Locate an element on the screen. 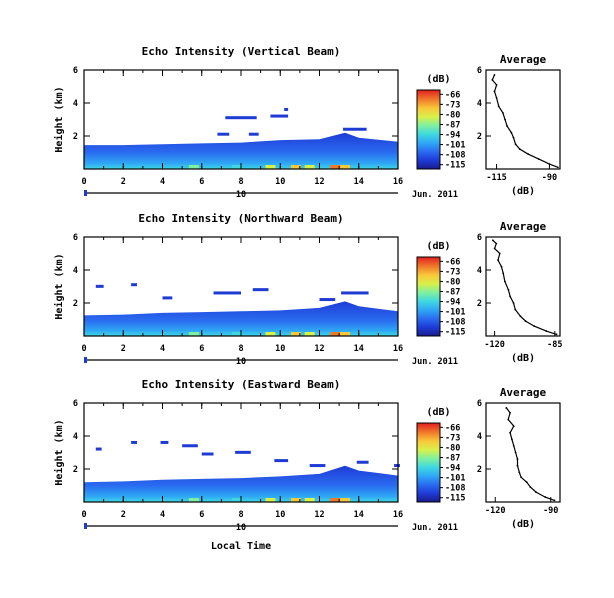  colorbar-tick-label: -73 is located at coordinates (452, 105).